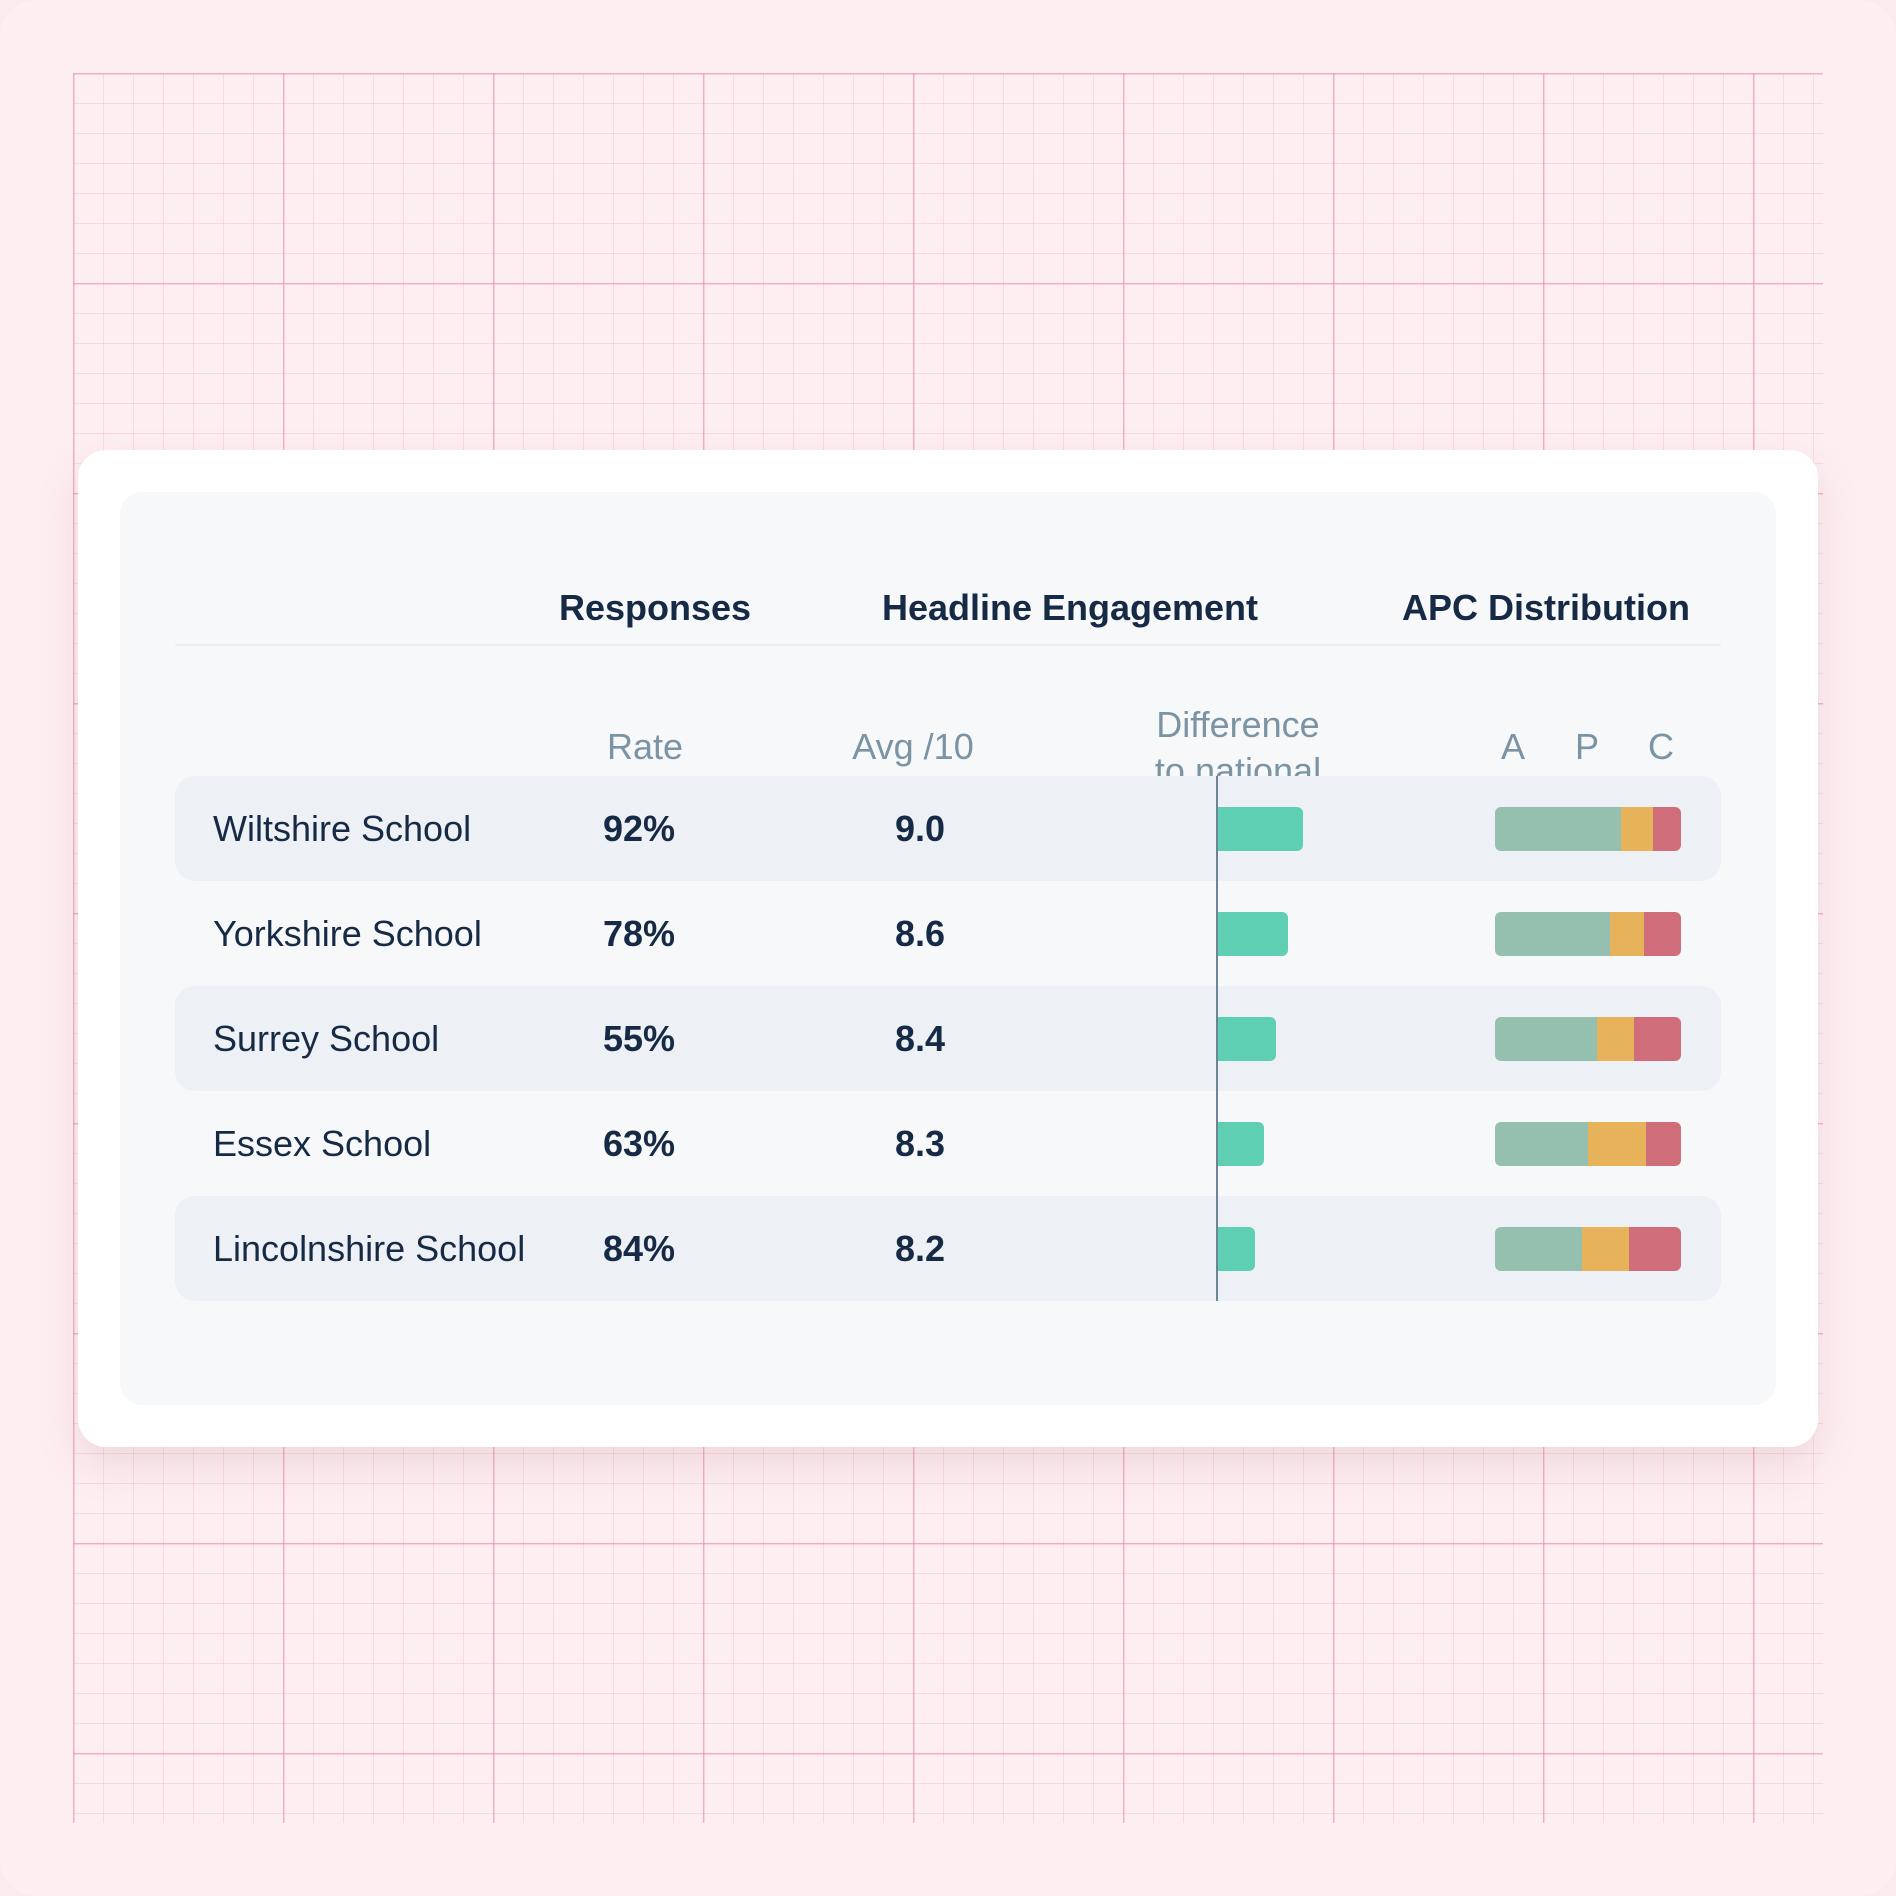 The width and height of the screenshot is (1896, 1896). Describe the element at coordinates (948, 828) in the screenshot. I see `table-row: Wiltshire School 92% 9.0` at that location.